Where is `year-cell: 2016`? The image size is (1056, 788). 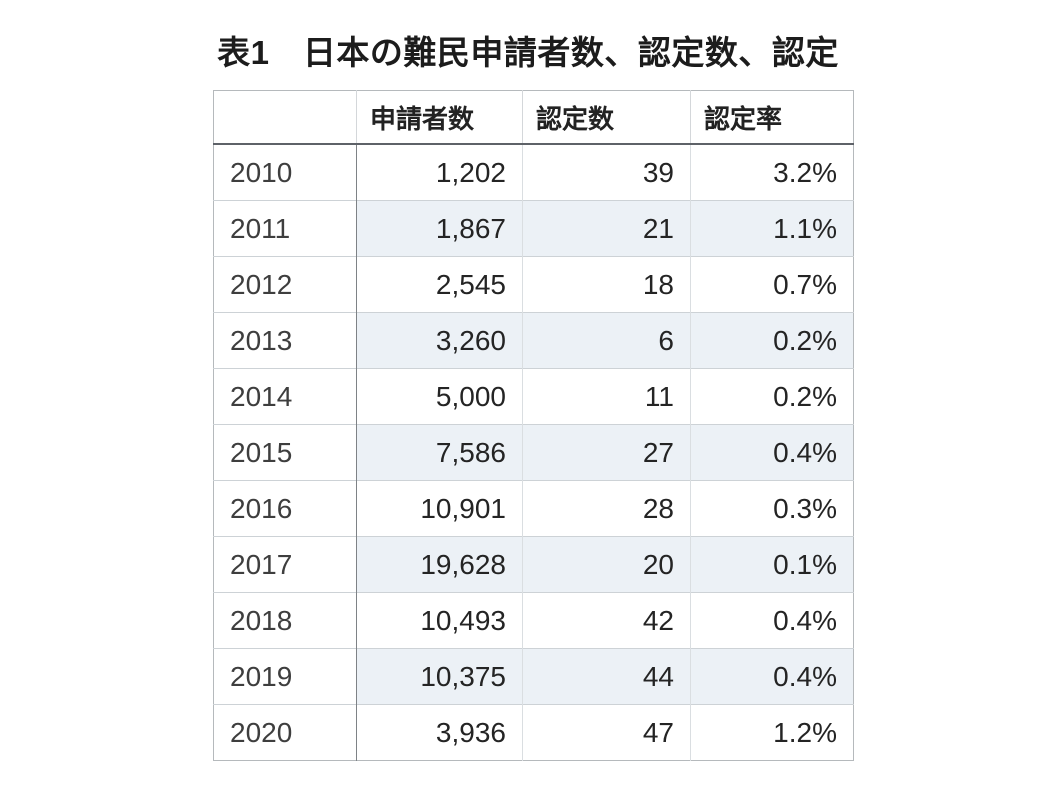
year-cell: 2016 is located at coordinates (285, 508).